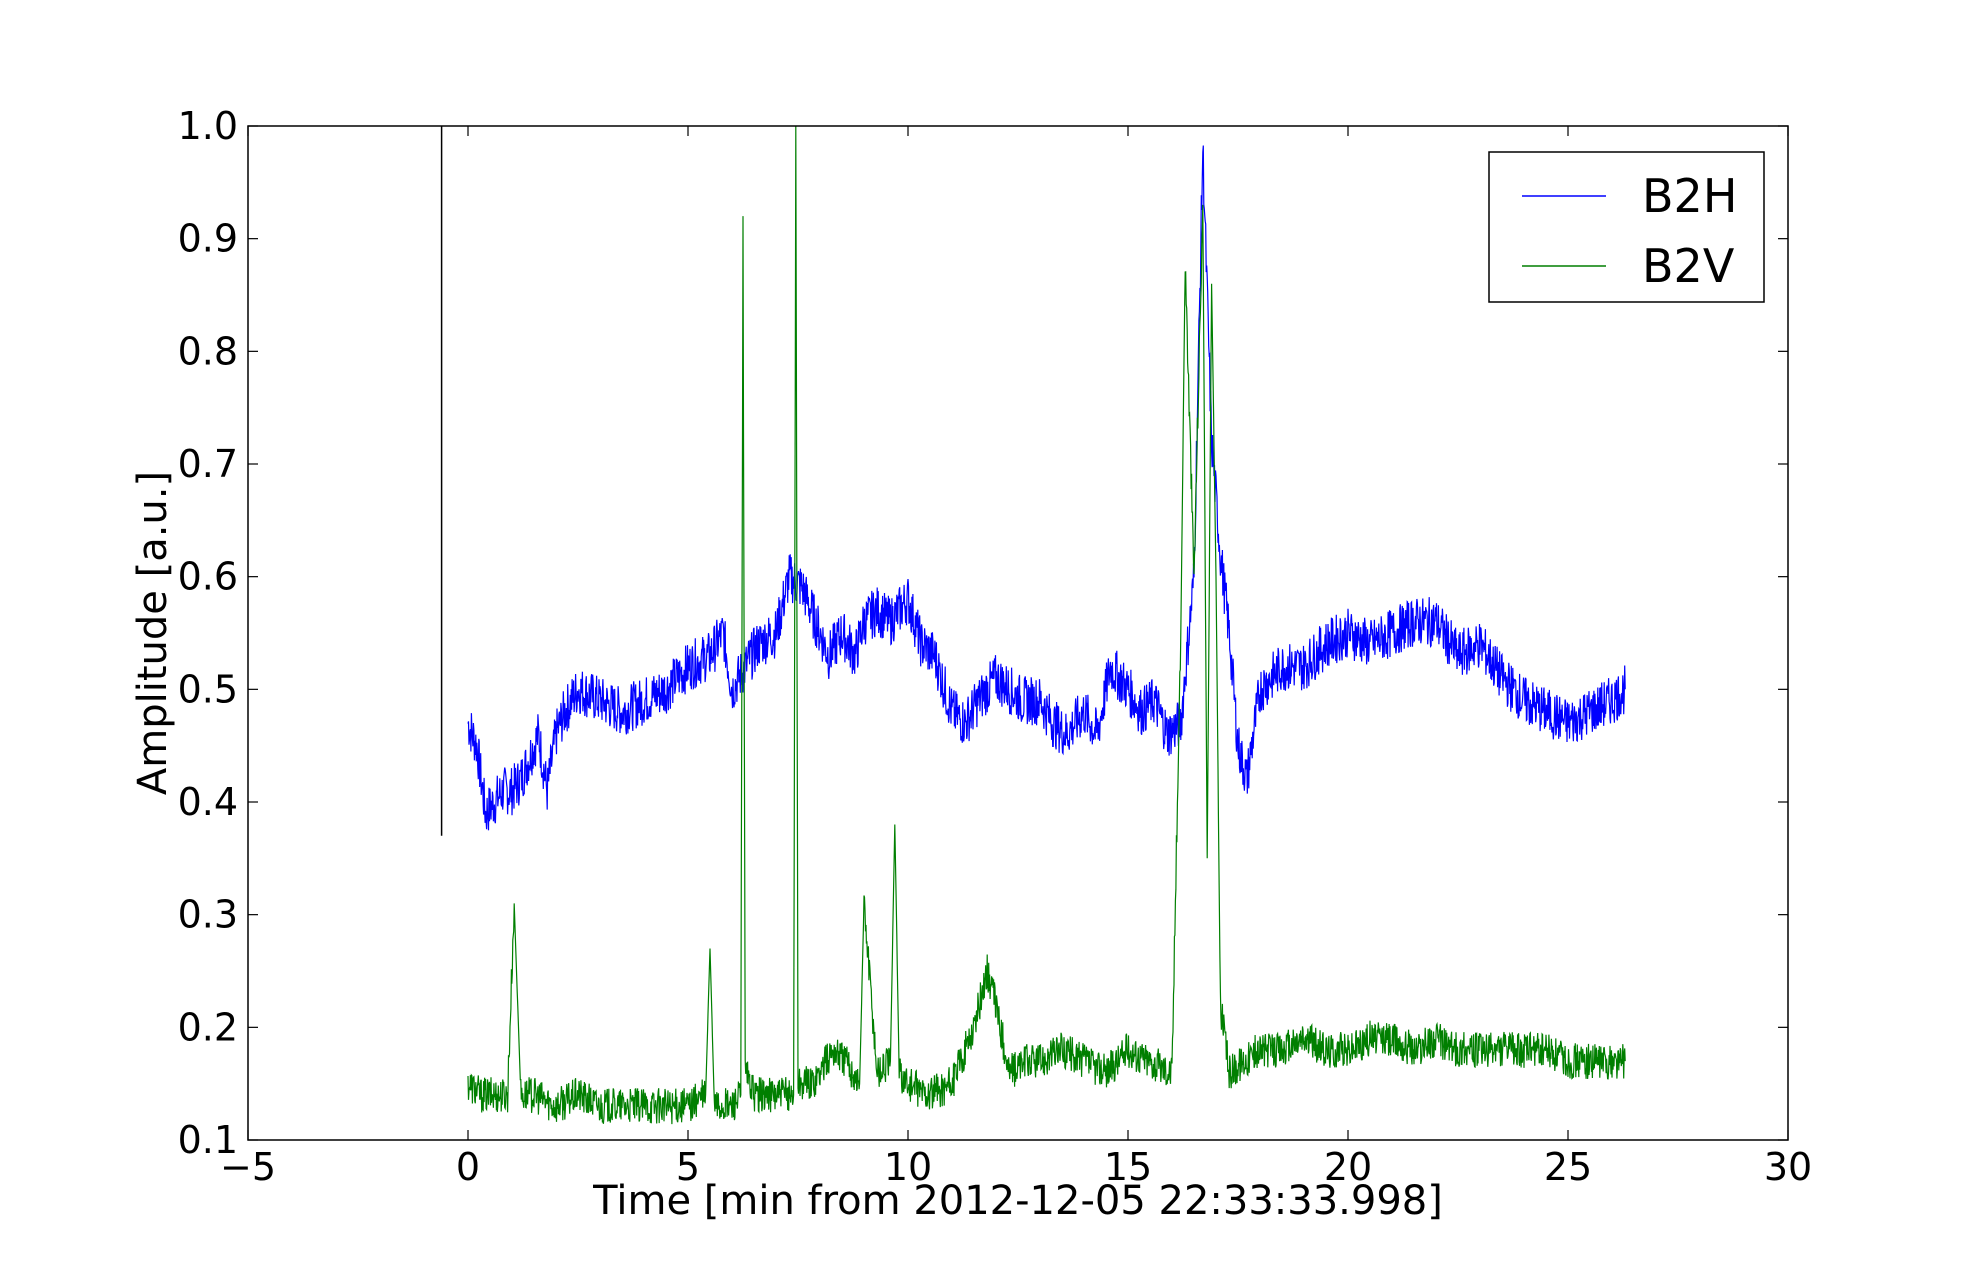  I want to click on x-tick-label: 20, so click(1348, 1167).